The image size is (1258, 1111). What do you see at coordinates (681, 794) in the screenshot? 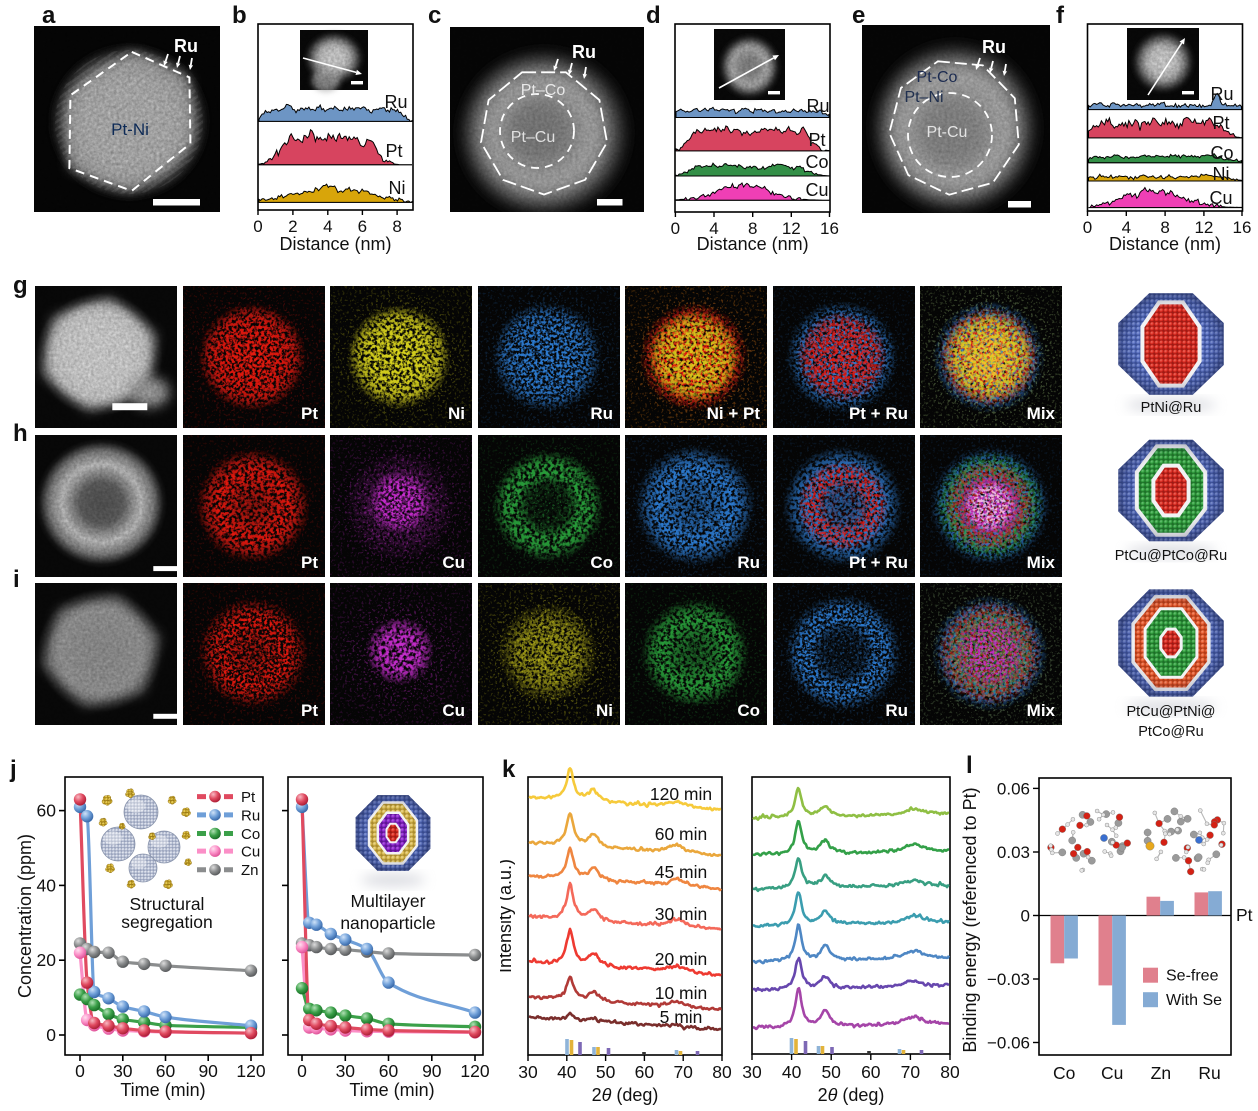
I see `svg-text: 120 min` at bounding box center [681, 794].